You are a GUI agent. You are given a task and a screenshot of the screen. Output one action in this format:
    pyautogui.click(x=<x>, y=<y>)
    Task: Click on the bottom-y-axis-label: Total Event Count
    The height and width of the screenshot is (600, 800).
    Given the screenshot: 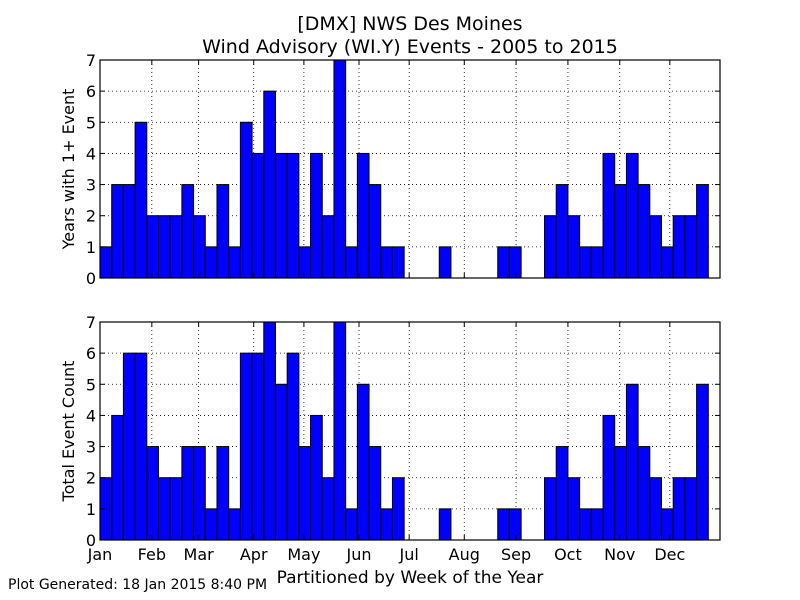 What is the action you would take?
    pyautogui.click(x=68, y=432)
    